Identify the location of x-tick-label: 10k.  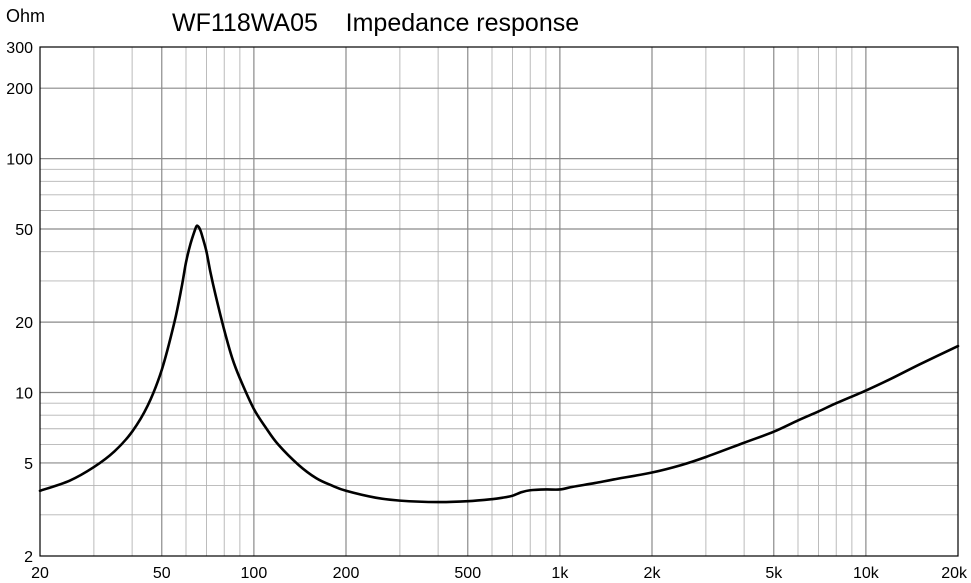
(866, 573).